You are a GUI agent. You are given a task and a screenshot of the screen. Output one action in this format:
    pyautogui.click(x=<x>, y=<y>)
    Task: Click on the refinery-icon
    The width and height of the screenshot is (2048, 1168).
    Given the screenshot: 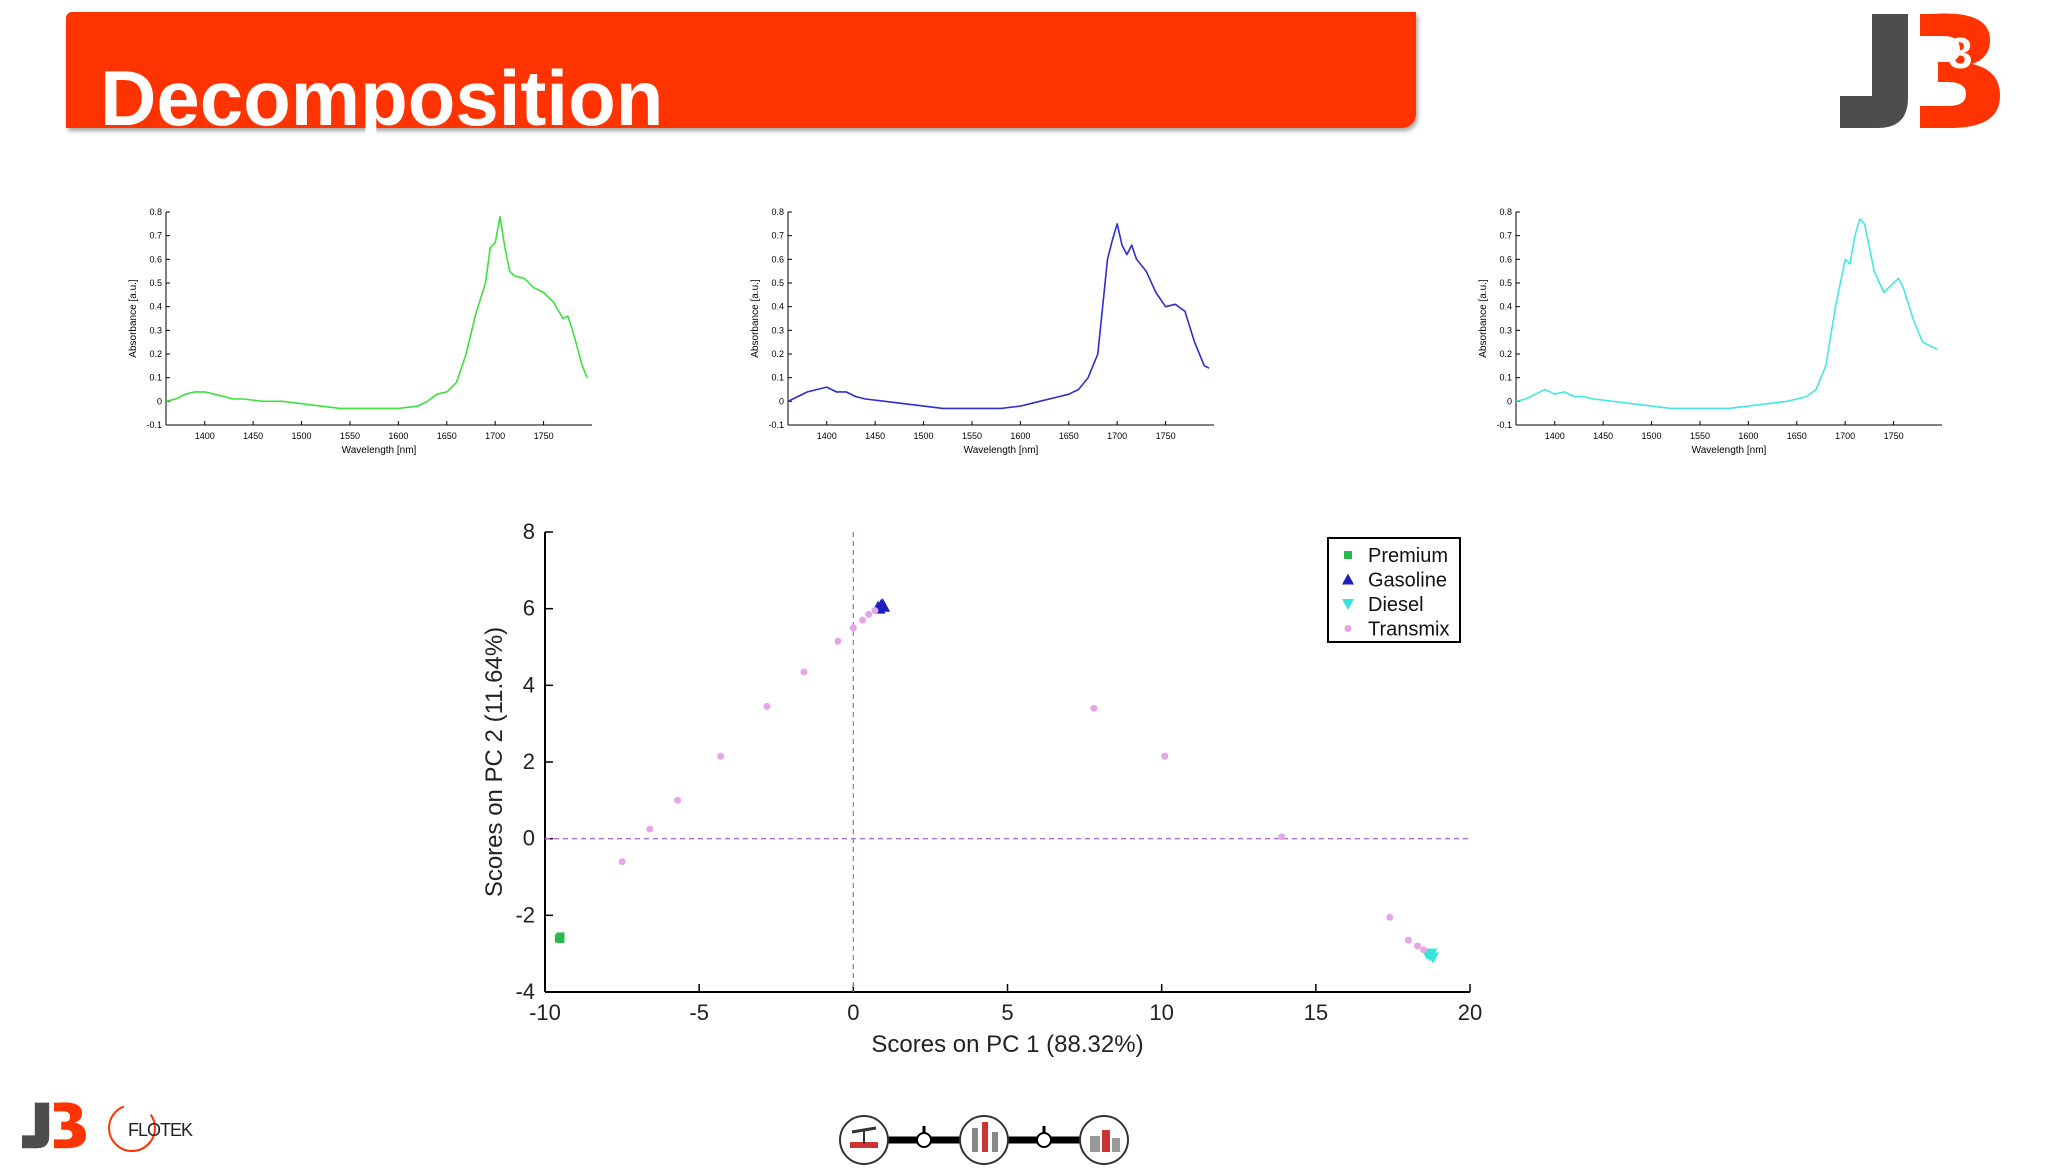 What is the action you would take?
    pyautogui.click(x=984, y=1140)
    